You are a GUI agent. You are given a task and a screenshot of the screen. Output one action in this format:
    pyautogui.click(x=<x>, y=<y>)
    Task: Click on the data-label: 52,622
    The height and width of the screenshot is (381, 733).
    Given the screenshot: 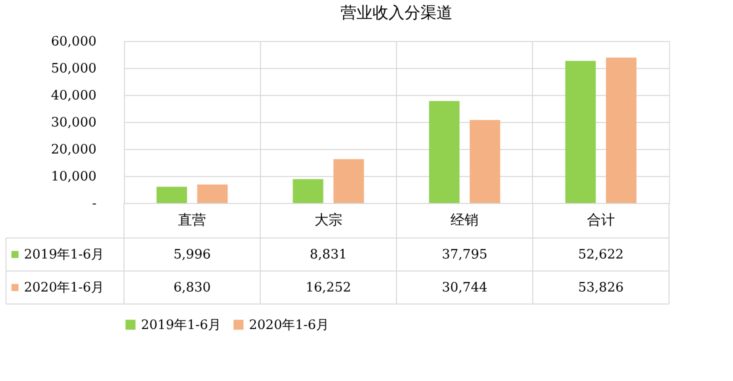 What is the action you would take?
    pyautogui.click(x=601, y=255)
    